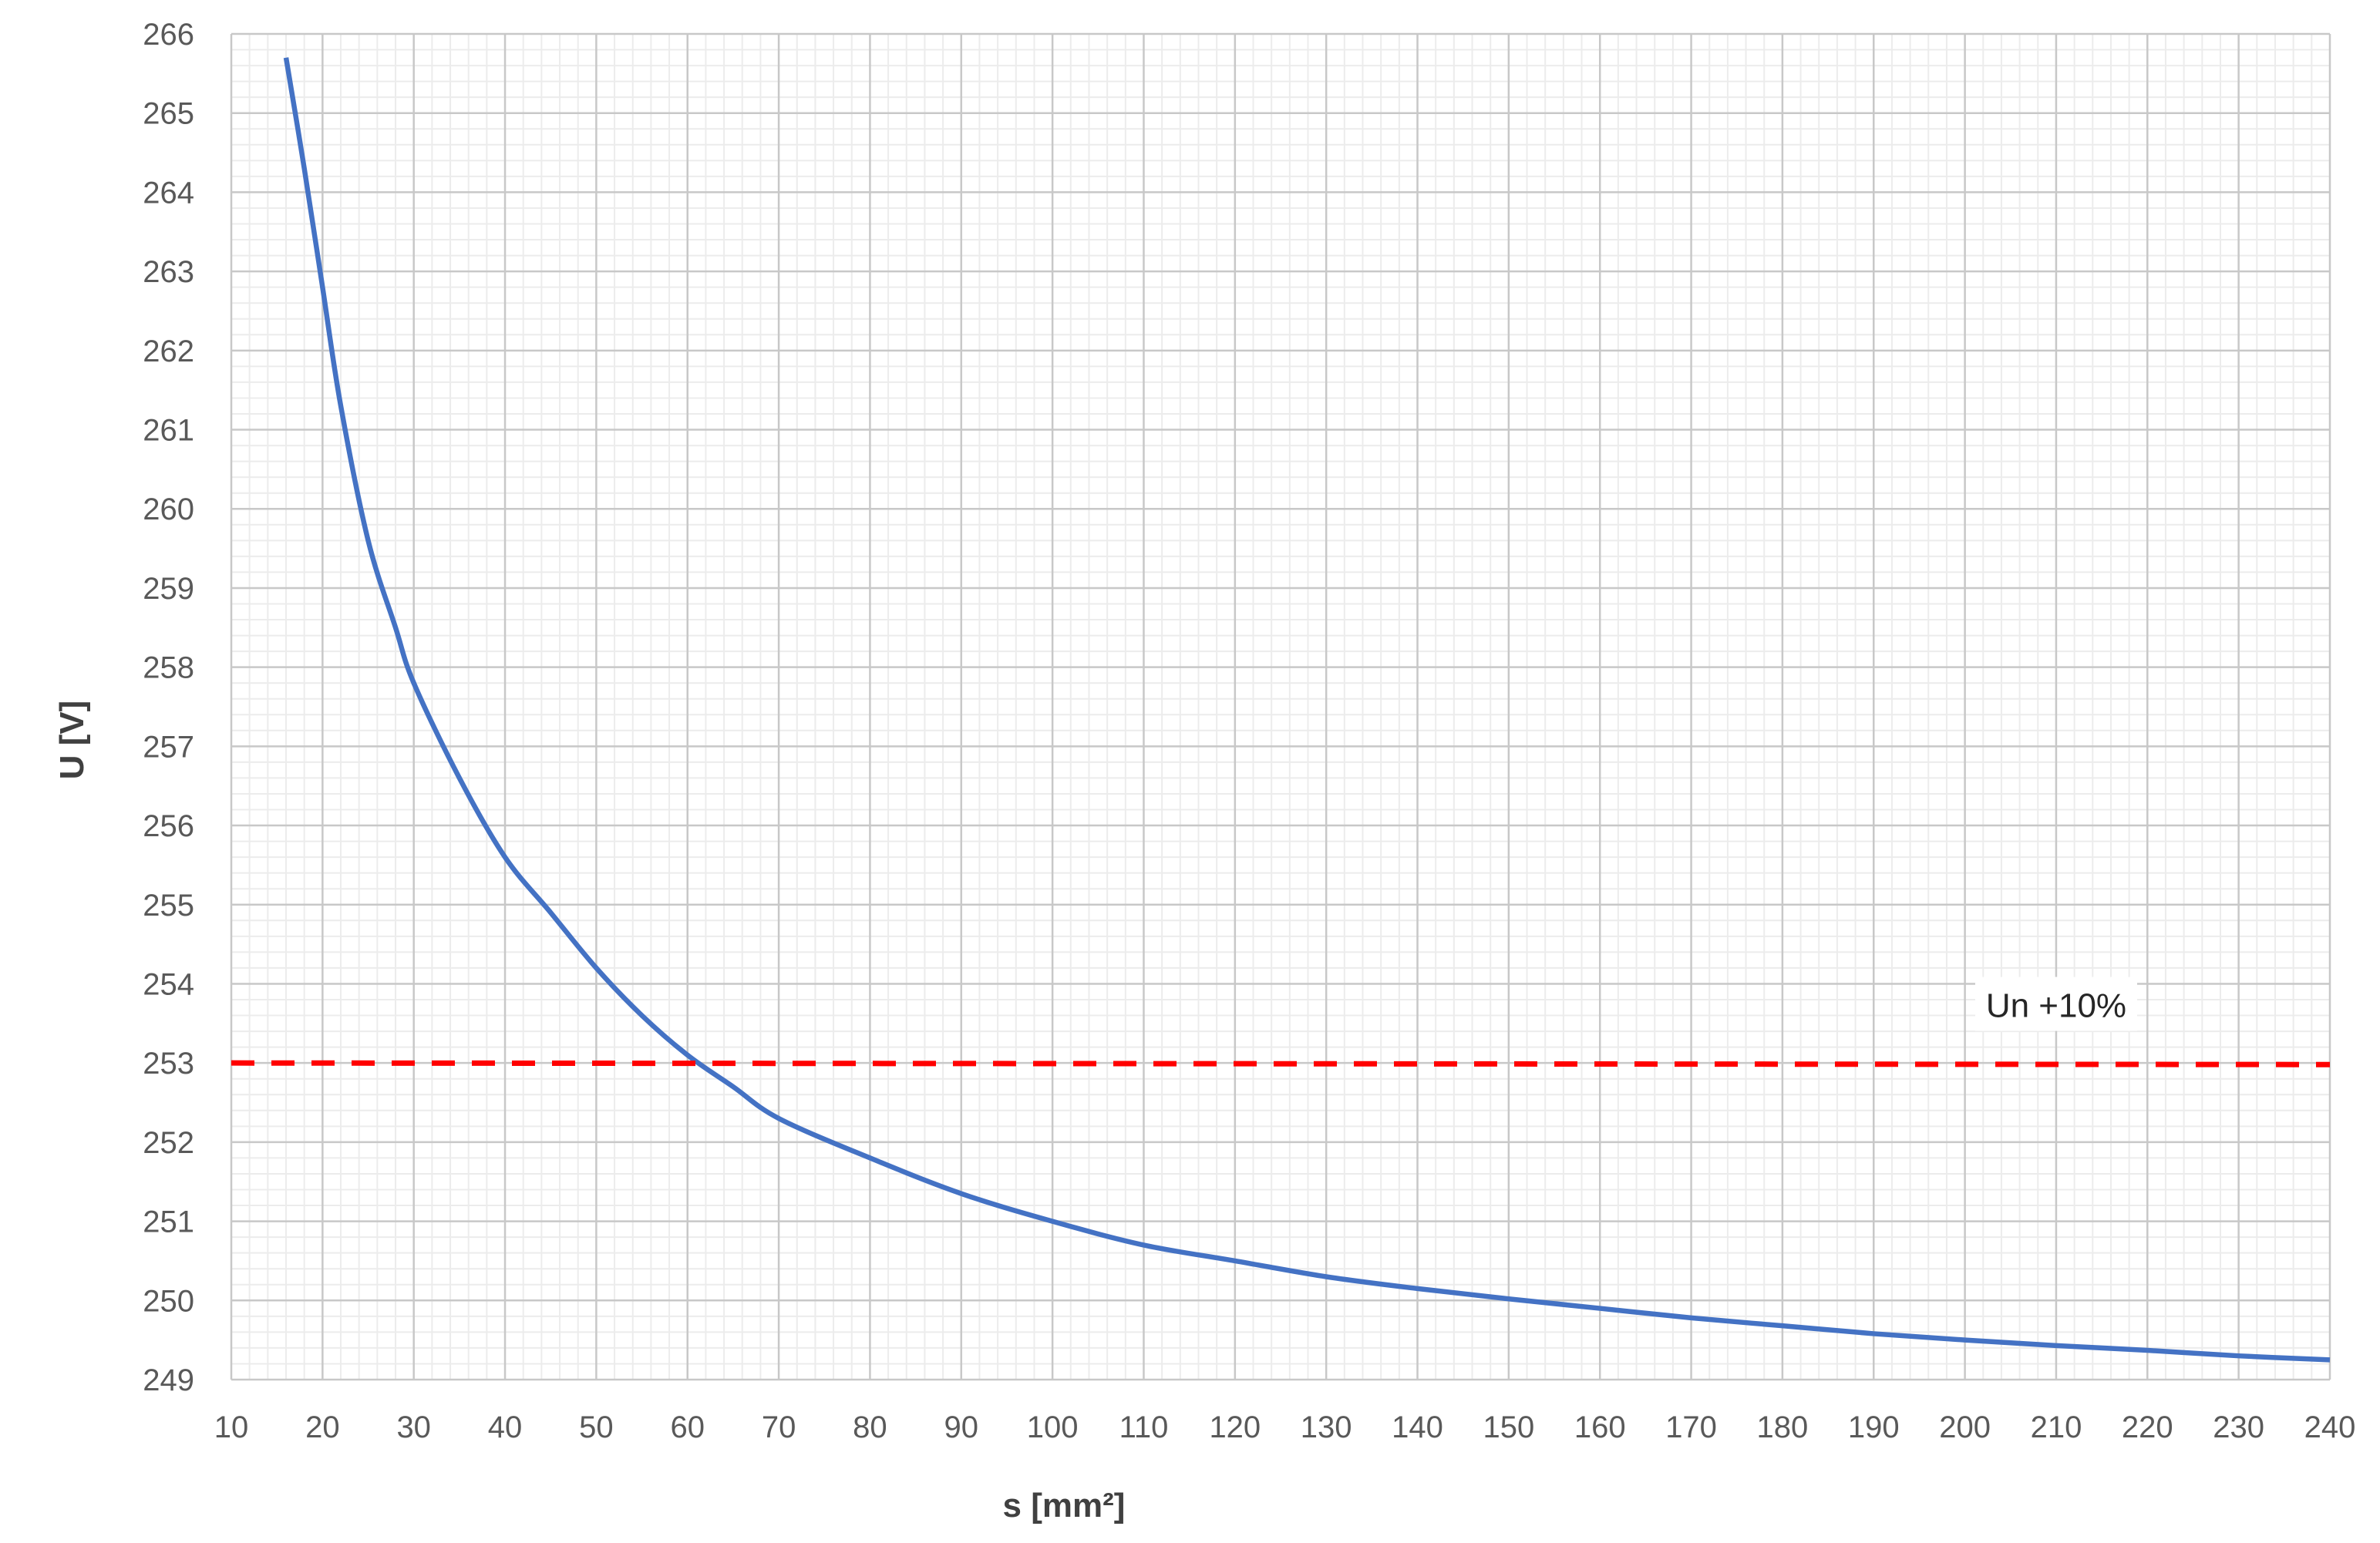  Describe the element at coordinates (1691, 1427) in the screenshot. I see `x-tick-label: 170` at that location.